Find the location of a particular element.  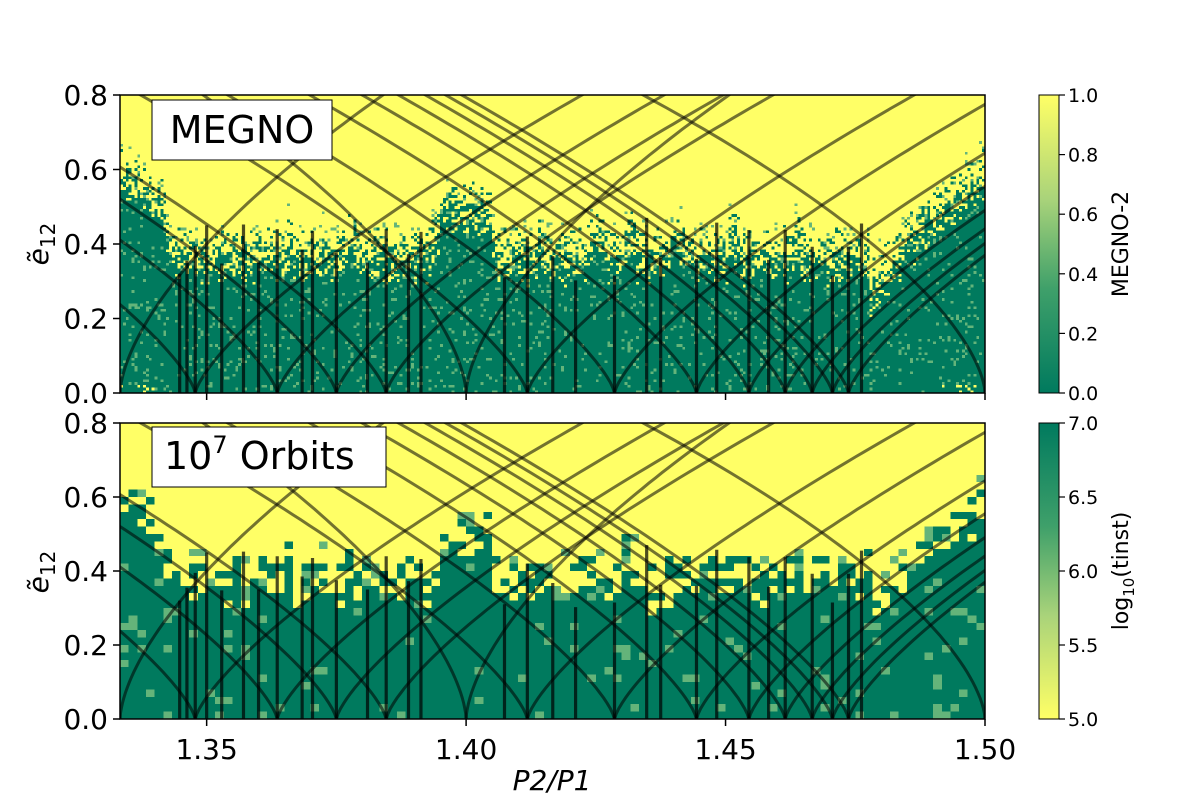

orbits-ylabel: ẽ12 is located at coordinates (41, 572).